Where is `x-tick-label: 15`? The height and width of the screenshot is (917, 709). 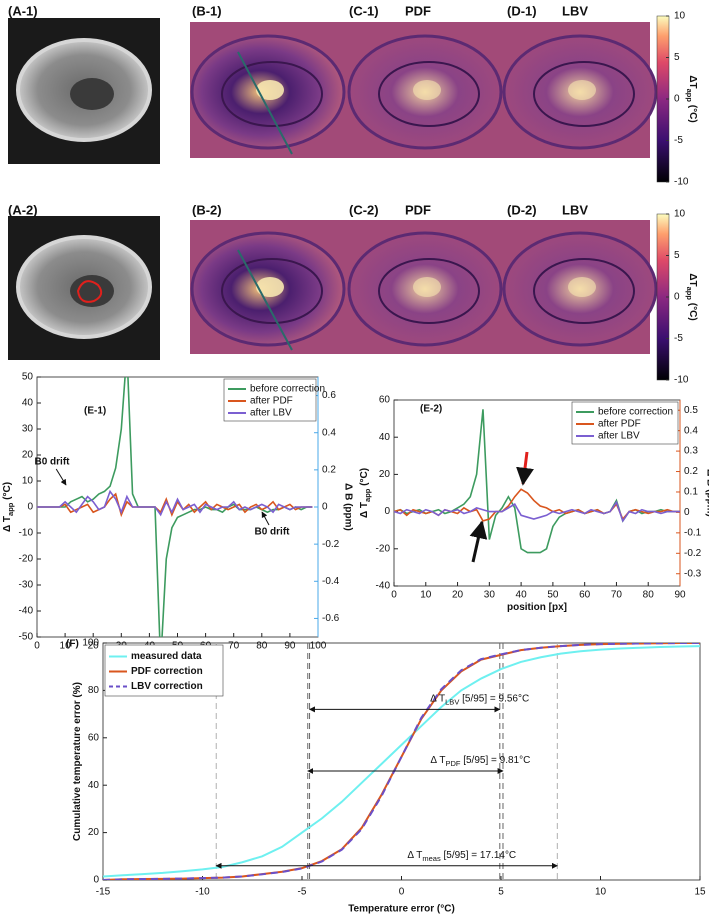 x-tick-label: 15 is located at coordinates (700, 892).